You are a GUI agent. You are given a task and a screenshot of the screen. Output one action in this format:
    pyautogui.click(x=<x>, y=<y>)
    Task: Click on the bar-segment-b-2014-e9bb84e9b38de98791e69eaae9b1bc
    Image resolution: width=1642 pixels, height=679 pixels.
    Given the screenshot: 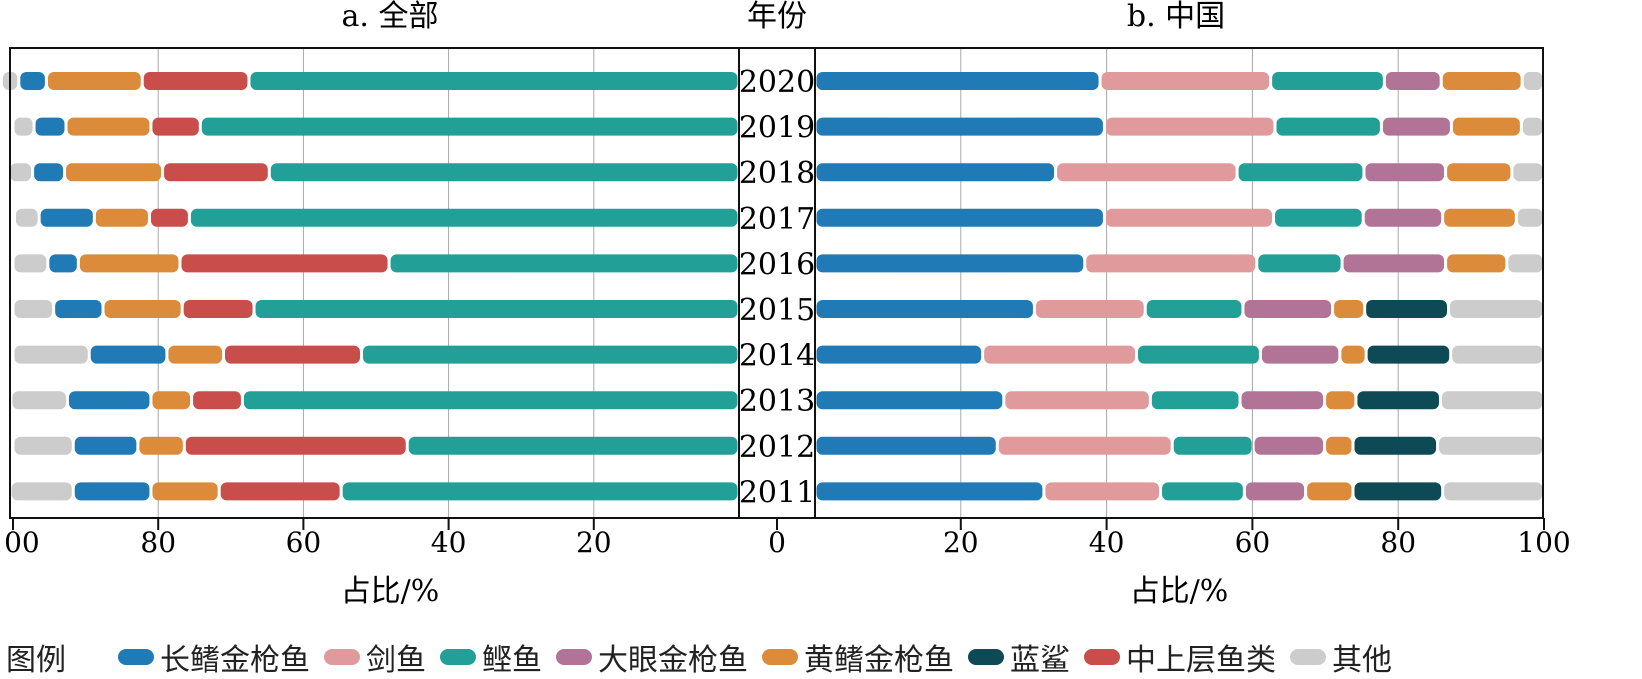 What is the action you would take?
    pyautogui.click(x=1353, y=354)
    